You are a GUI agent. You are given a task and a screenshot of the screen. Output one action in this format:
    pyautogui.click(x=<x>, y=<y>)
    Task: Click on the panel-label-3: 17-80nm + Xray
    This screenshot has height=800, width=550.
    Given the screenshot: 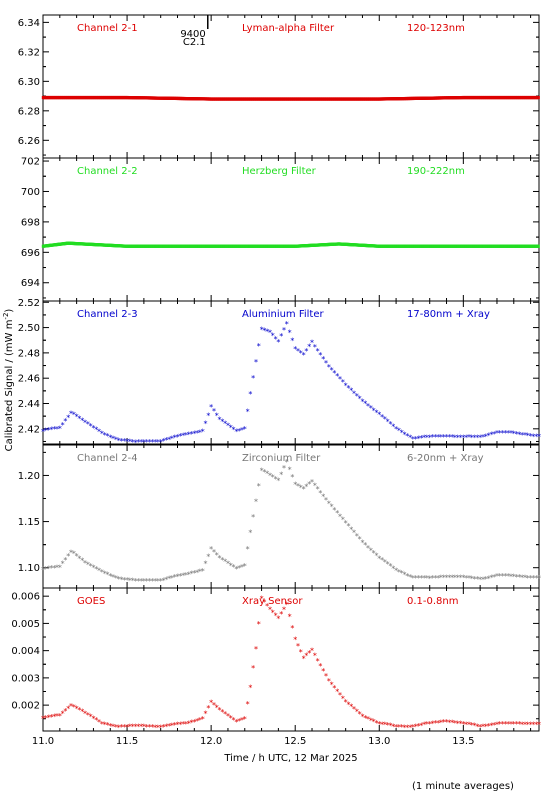 What is the action you would take?
    pyautogui.click(x=448, y=314)
    